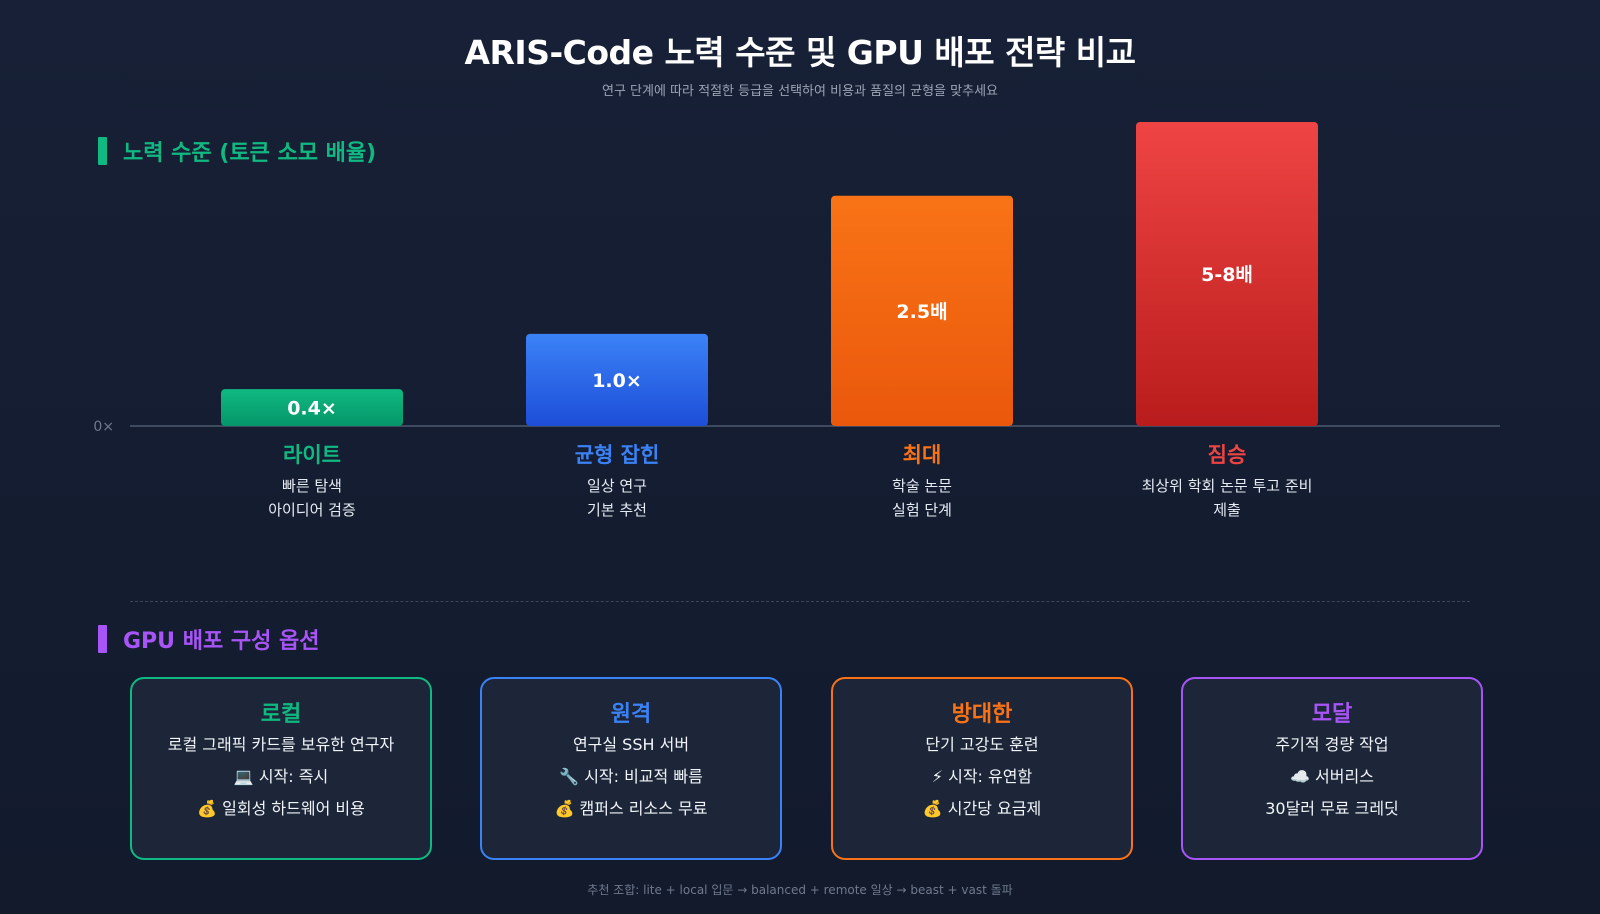  I want to click on description-line: 실험 단계, so click(922, 510).